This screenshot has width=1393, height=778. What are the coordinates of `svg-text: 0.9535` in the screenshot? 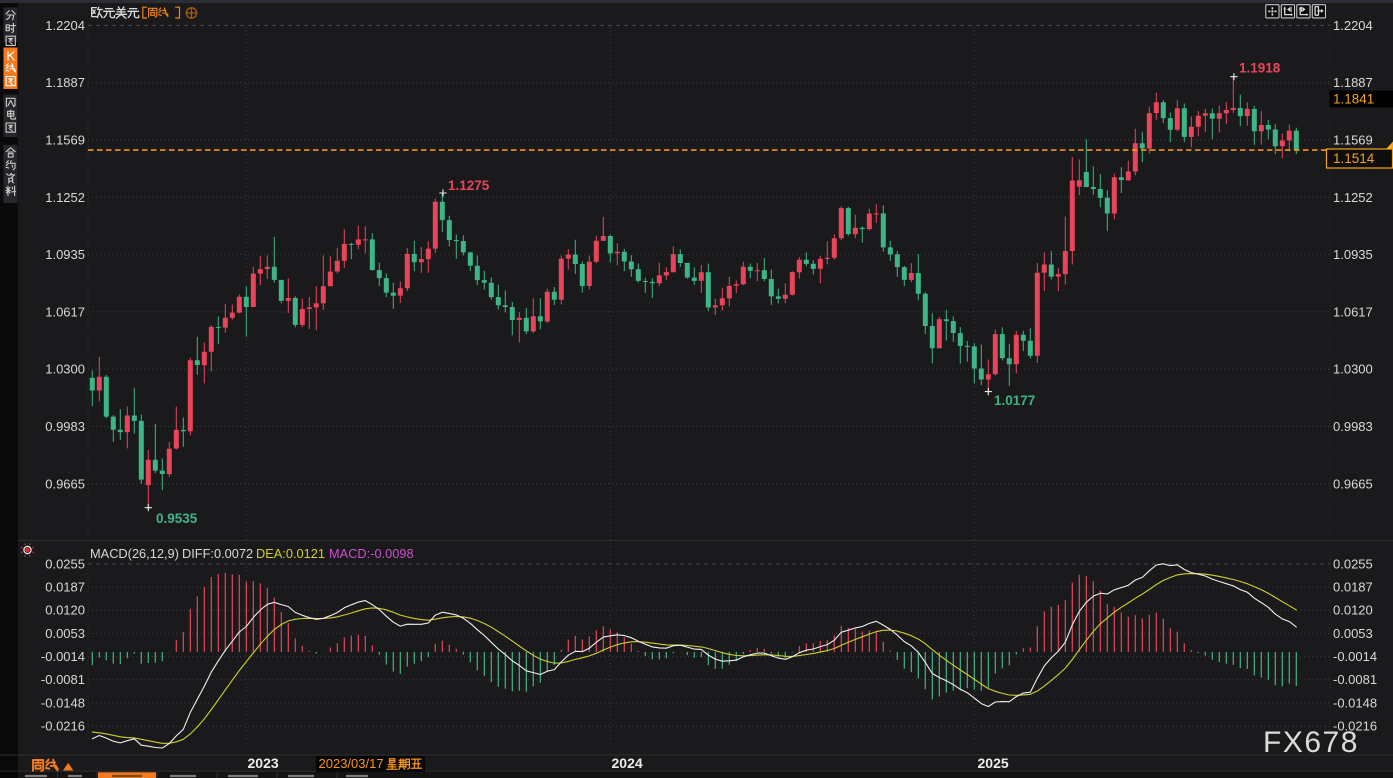 It's located at (177, 518).